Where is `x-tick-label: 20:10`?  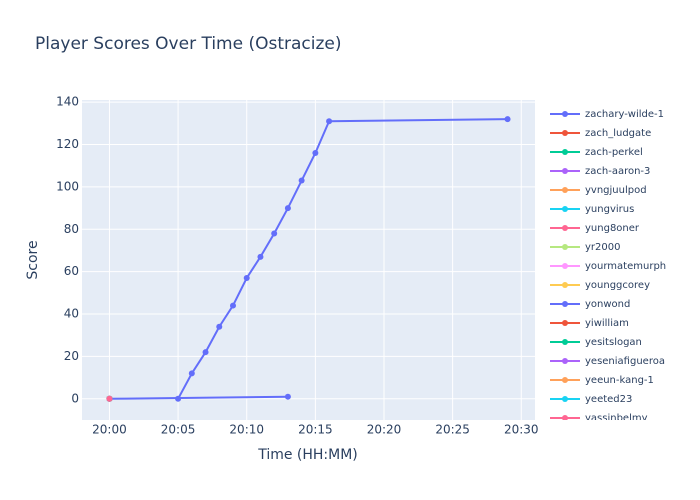 x-tick-label: 20:10 is located at coordinates (246, 430).